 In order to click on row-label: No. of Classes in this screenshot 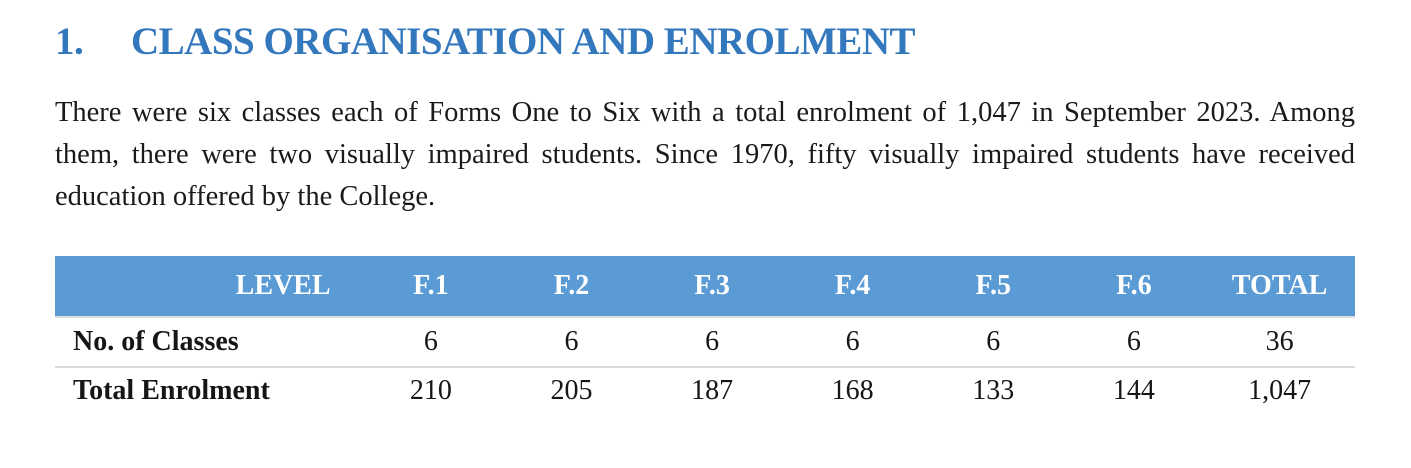, I will do `click(208, 342)`.